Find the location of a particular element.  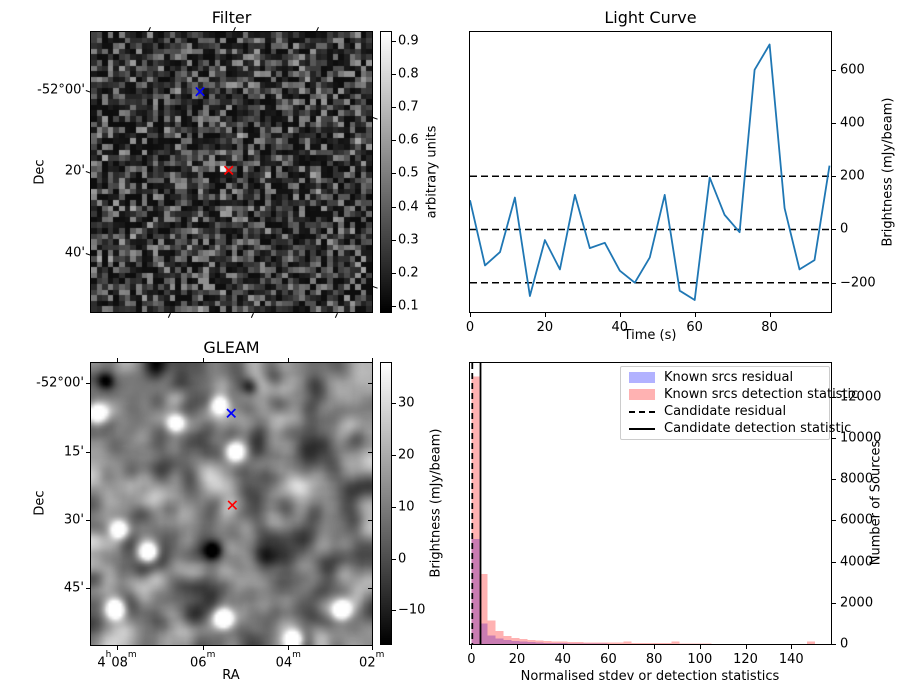

legend-item-known-detection: Known srcs detection statistic is located at coordinates (739, 395).